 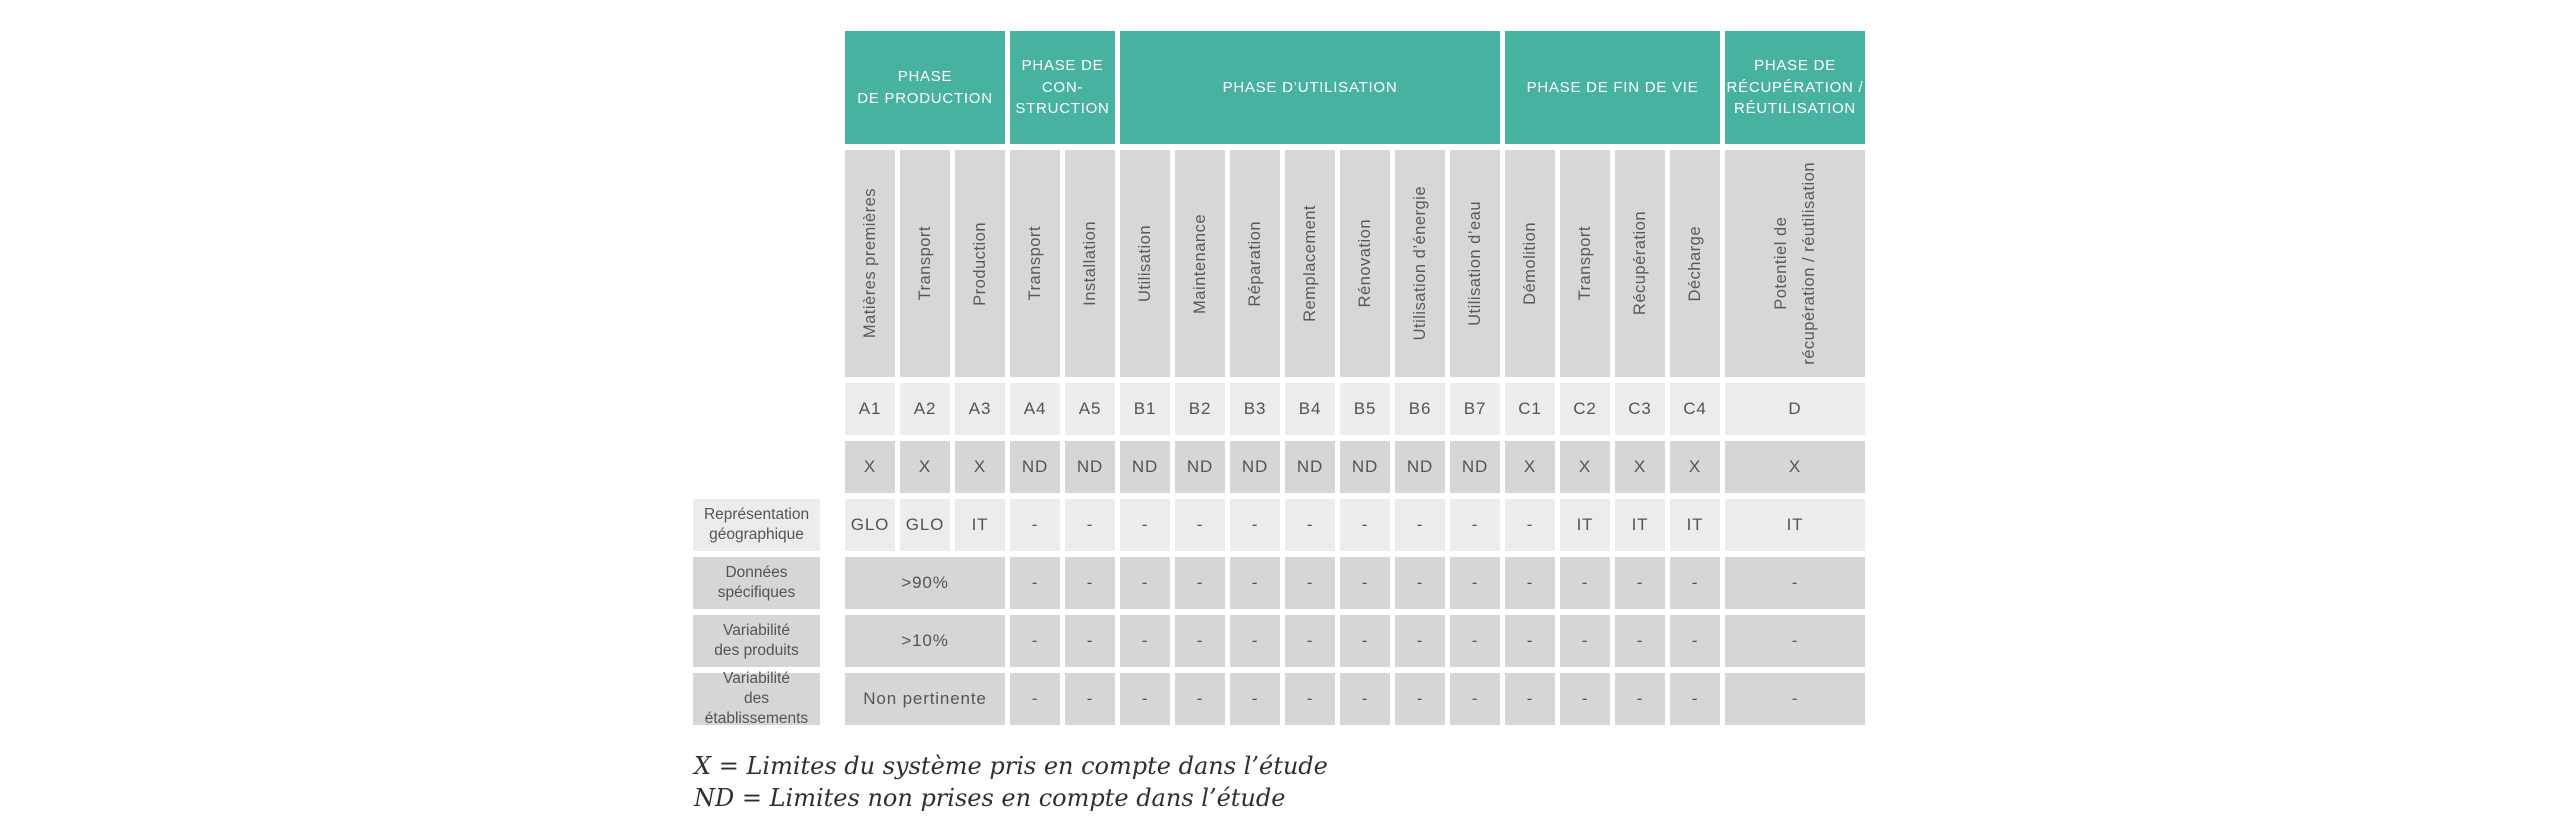 What do you see at coordinates (1475, 409) in the screenshot?
I see `stage-code-b7: B7` at bounding box center [1475, 409].